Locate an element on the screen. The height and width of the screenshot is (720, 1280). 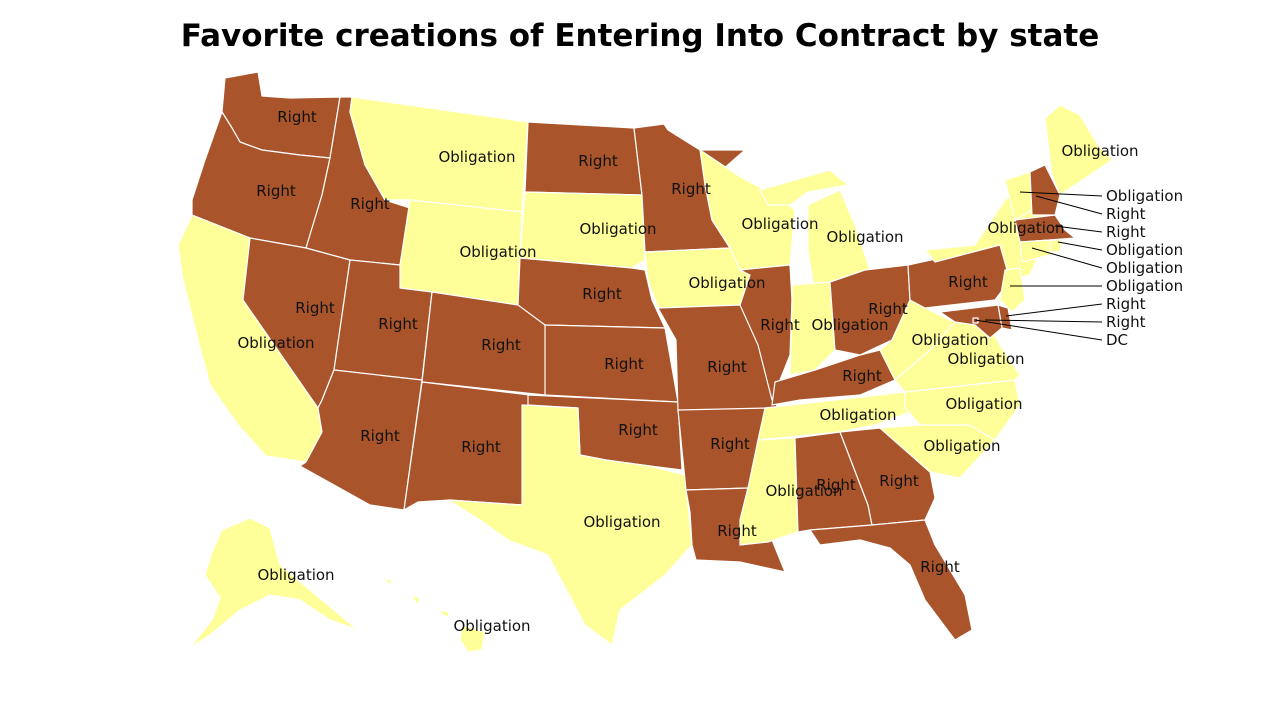
state-nc is located at coordinates (962, 410).